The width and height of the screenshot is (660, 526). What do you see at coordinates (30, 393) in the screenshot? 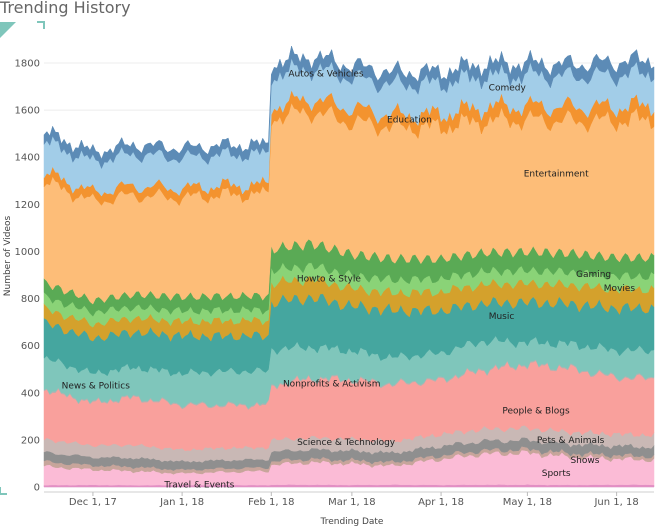
I see `y-tick-label: 400` at bounding box center [30, 393].